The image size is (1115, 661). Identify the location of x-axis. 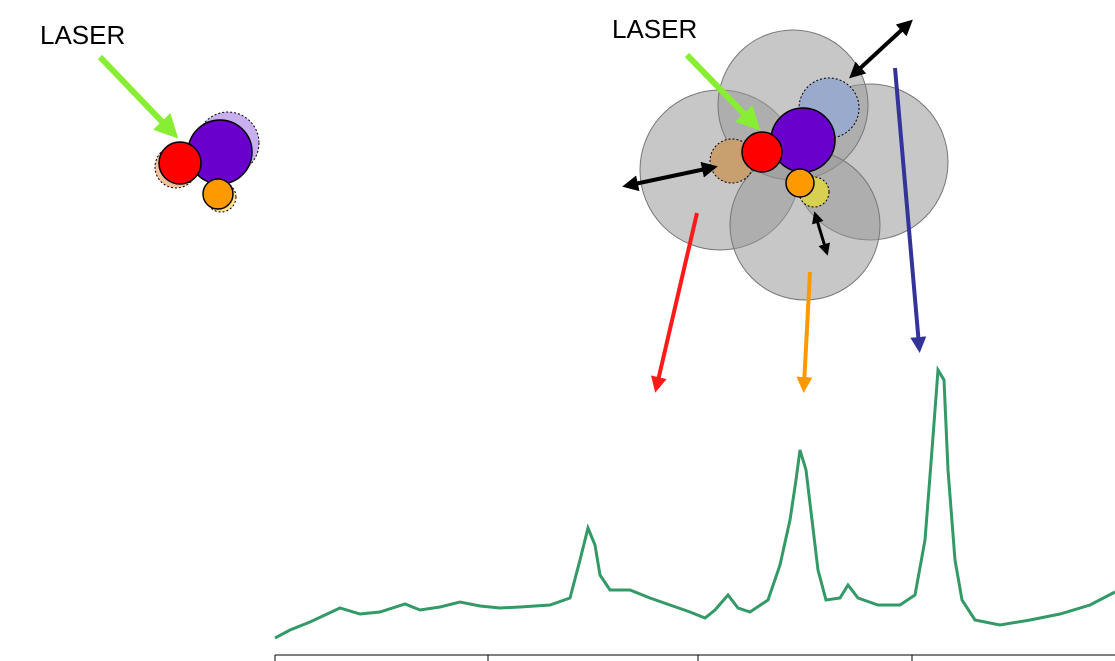
(694, 657).